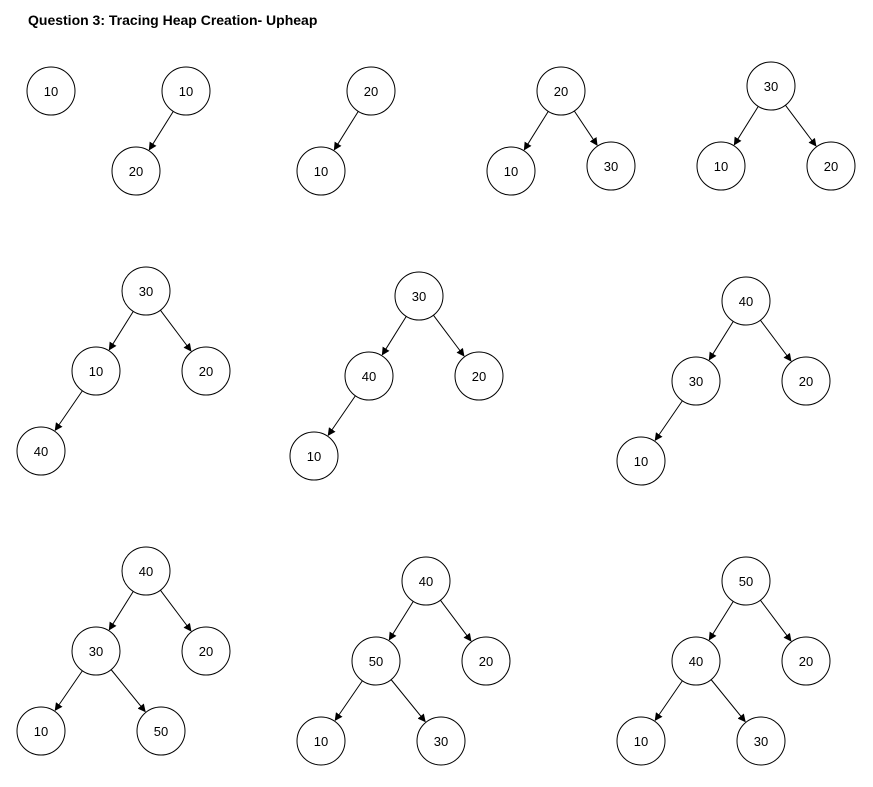  I want to click on tree-10-node-5: 30, so click(441, 741).